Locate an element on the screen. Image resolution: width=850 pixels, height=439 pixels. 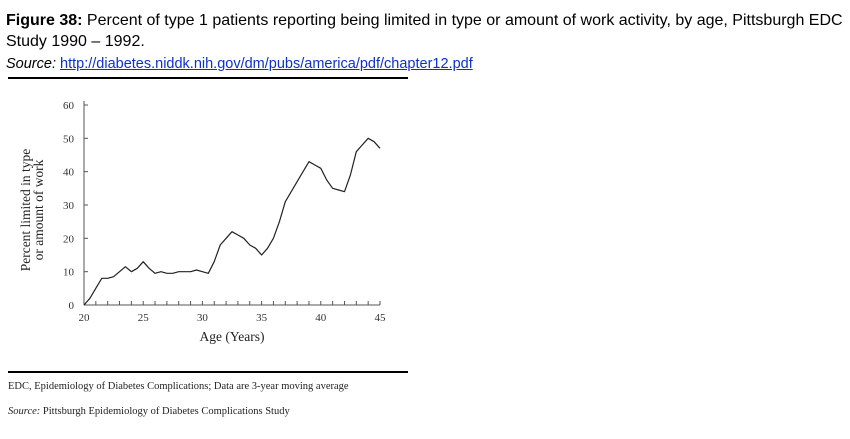
x-tick-label: 30 is located at coordinates (203, 318).